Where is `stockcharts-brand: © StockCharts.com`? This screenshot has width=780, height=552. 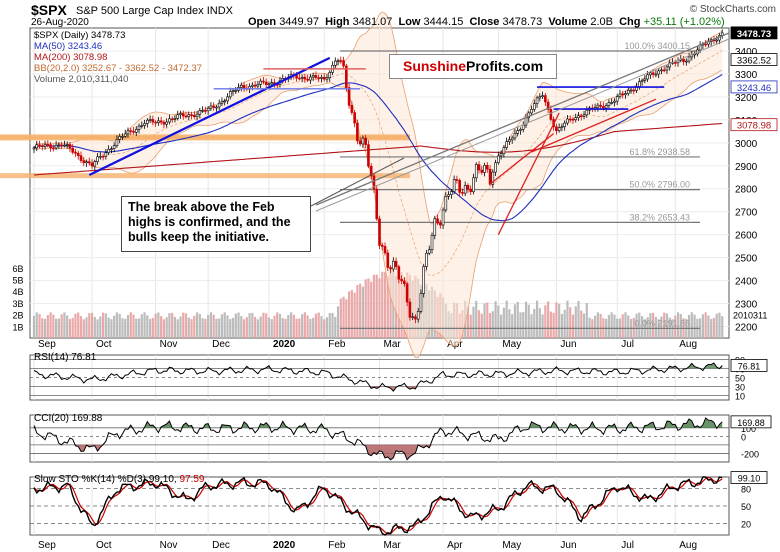
stockcharts-brand: © StockCharts.com is located at coordinates (732, 9).